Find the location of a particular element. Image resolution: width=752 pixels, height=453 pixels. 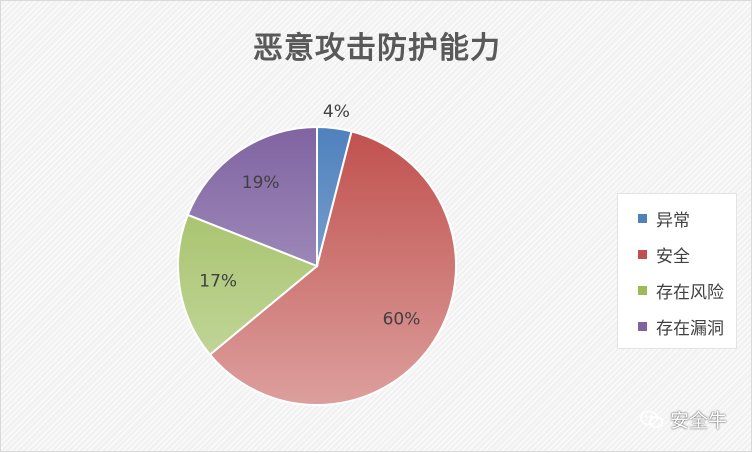

legend-label: 存在漏洞 is located at coordinates (690, 328).